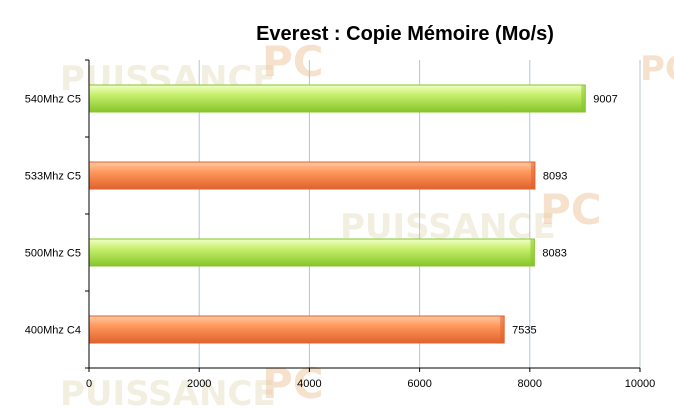 Image resolution: width=674 pixels, height=409 pixels. I want to click on x-tick-label-0: 0, so click(89, 384).